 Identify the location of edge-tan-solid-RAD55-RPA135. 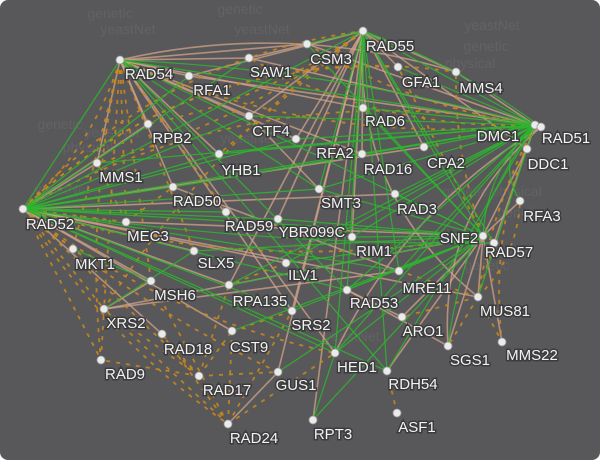
(296, 158).